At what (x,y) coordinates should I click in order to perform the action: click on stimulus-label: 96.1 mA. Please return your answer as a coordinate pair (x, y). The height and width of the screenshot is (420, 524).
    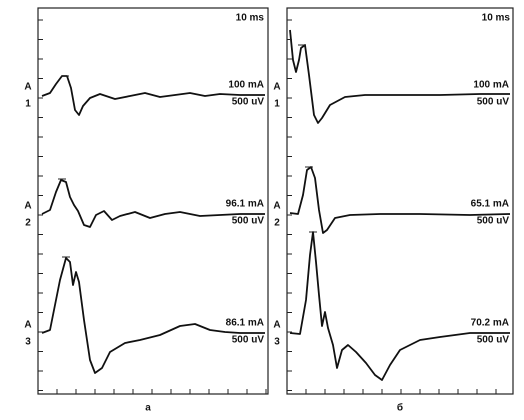
    Looking at the image, I should click on (245, 204).